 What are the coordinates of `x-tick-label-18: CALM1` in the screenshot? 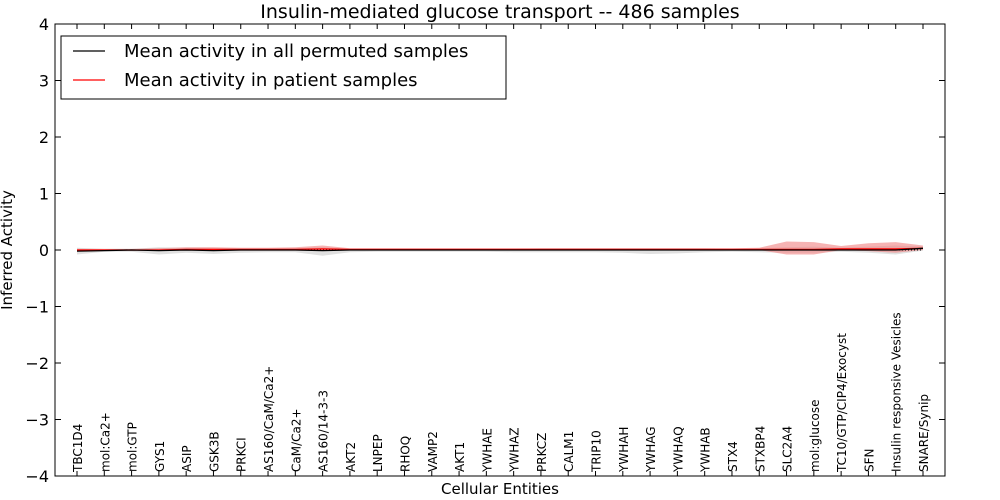 It's located at (569, 451).